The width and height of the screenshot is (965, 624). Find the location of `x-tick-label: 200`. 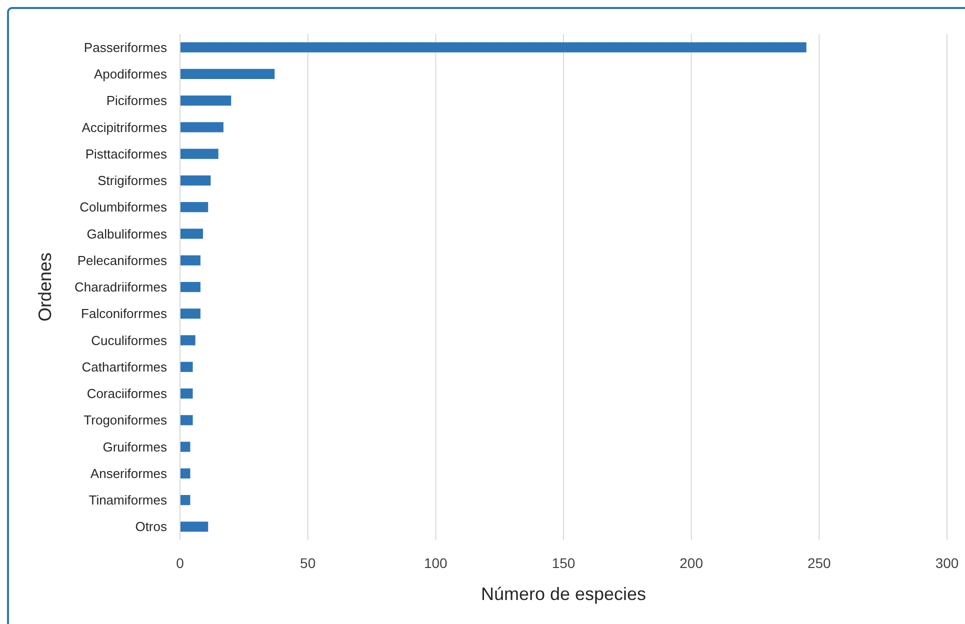

x-tick-label: 200 is located at coordinates (692, 563).